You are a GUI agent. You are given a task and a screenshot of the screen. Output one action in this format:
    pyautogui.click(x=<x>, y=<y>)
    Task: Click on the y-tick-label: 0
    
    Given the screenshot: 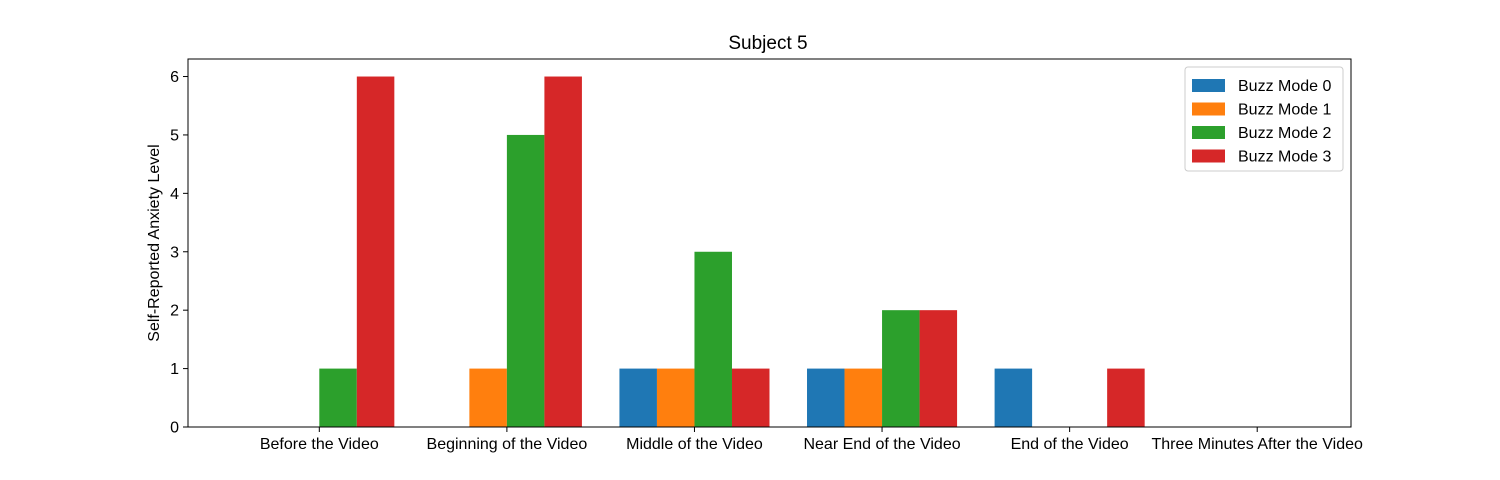 What is the action you would take?
    pyautogui.click(x=174, y=428)
    